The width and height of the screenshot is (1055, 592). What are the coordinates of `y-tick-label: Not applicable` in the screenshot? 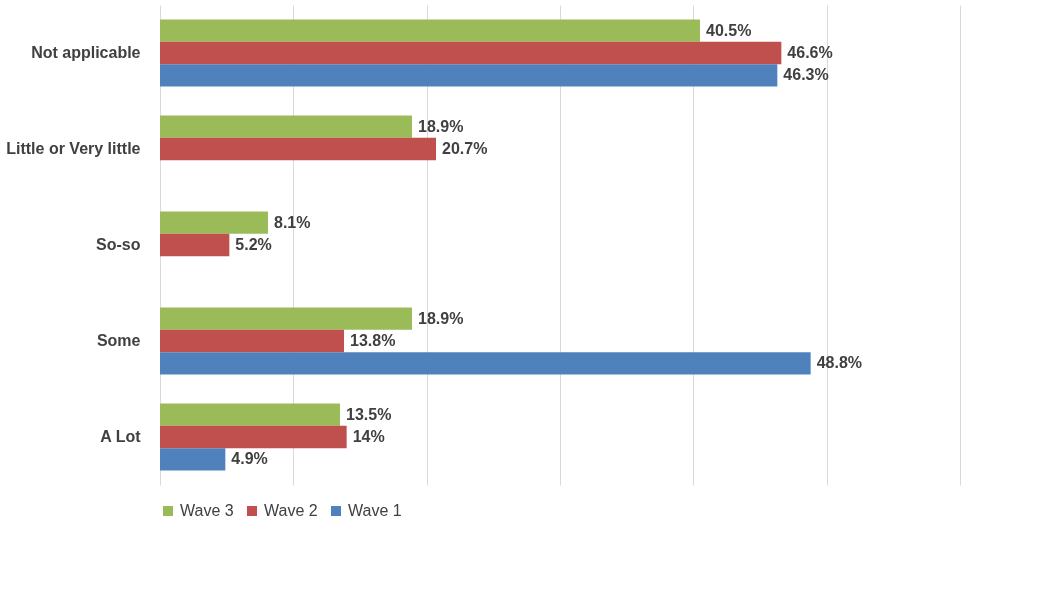 It's located at (86, 52).